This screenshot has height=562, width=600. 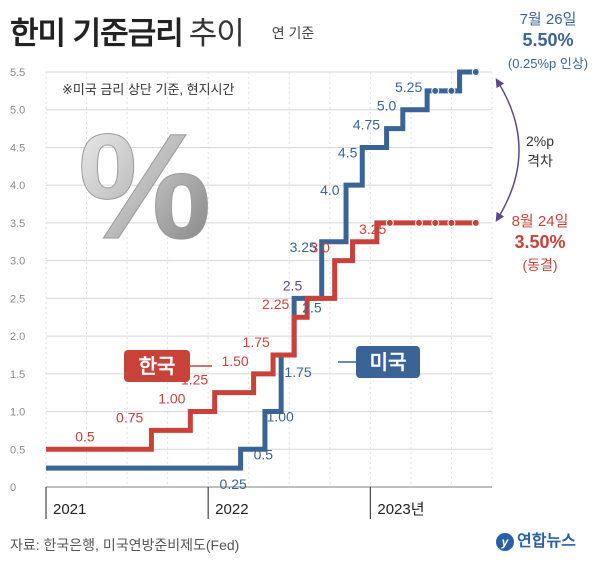 I want to click on legend-usa-label: 미국, so click(x=388, y=362).